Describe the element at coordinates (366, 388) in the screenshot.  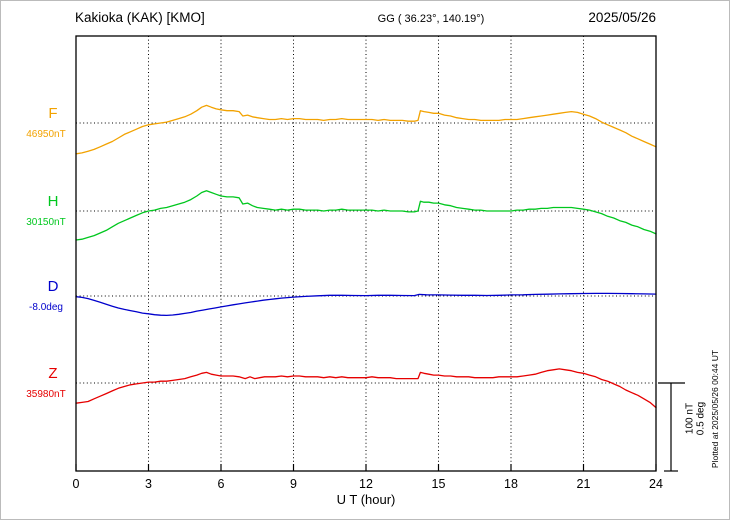
I see `trace-Z` at that location.